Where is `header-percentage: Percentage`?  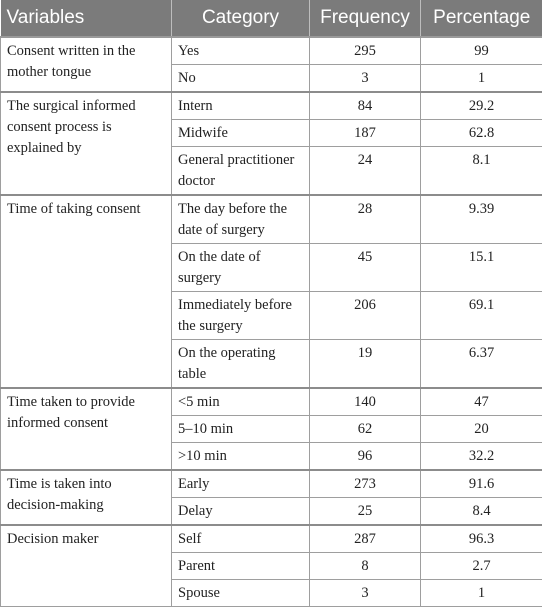
header-percentage: Percentage is located at coordinates (481, 18).